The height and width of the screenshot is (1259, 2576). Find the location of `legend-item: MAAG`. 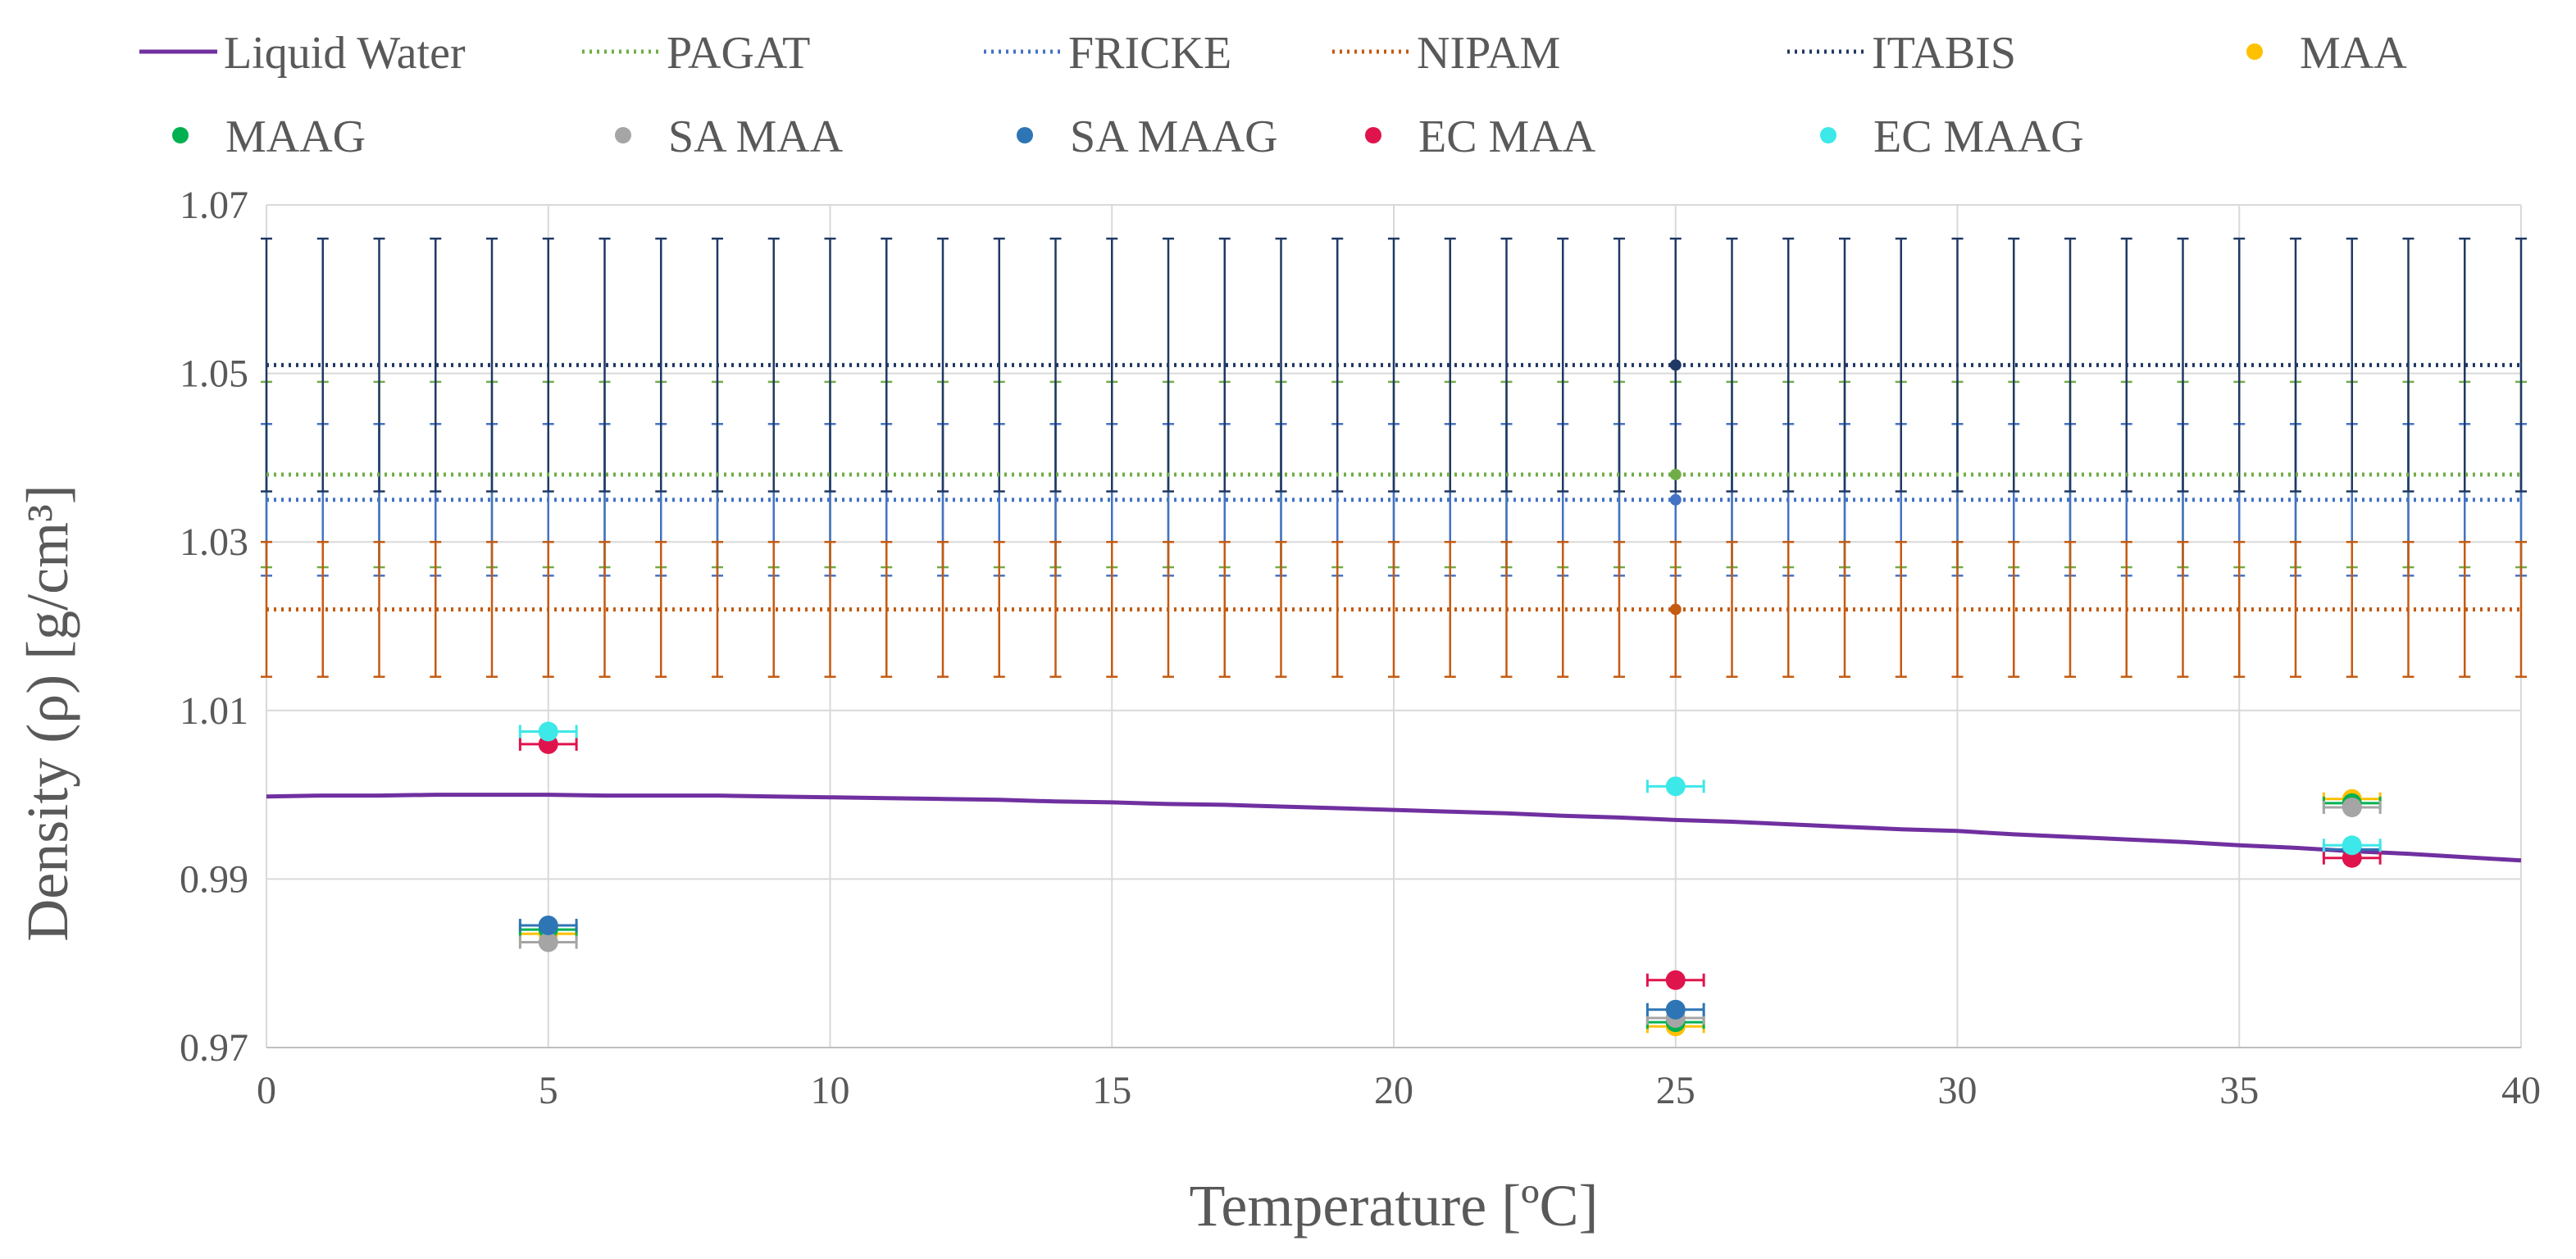

legend-item: MAAG is located at coordinates (269, 137).